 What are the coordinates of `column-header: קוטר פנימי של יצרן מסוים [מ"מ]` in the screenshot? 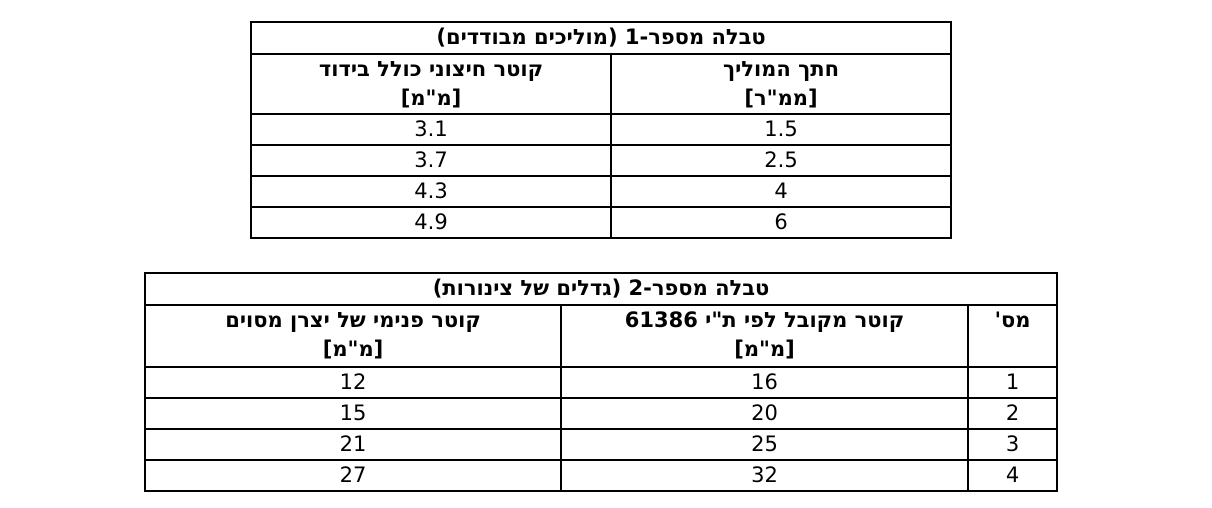 It's located at (353, 336).